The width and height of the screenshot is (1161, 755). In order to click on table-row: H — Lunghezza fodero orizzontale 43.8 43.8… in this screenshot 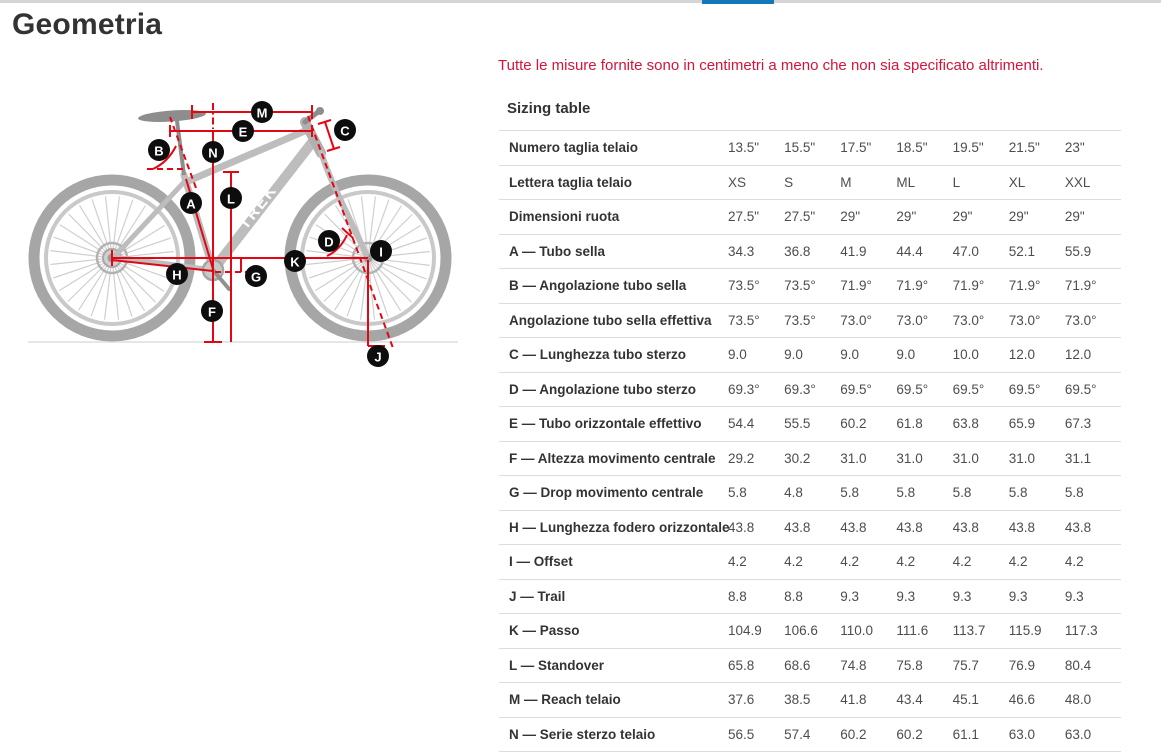, I will do `click(810, 527)`.